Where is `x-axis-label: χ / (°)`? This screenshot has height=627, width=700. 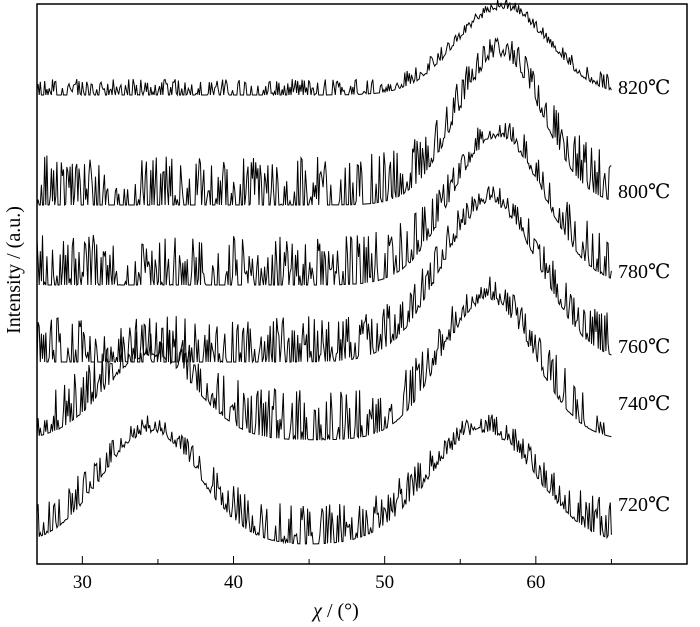 x-axis-label: χ / (°) is located at coordinates (335, 611).